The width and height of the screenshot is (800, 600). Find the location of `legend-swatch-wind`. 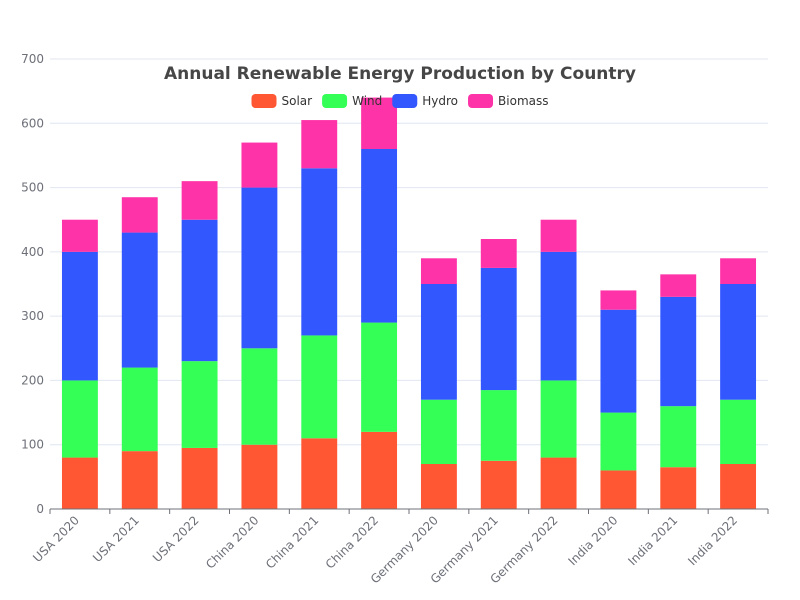

legend-swatch-wind is located at coordinates (335, 101).